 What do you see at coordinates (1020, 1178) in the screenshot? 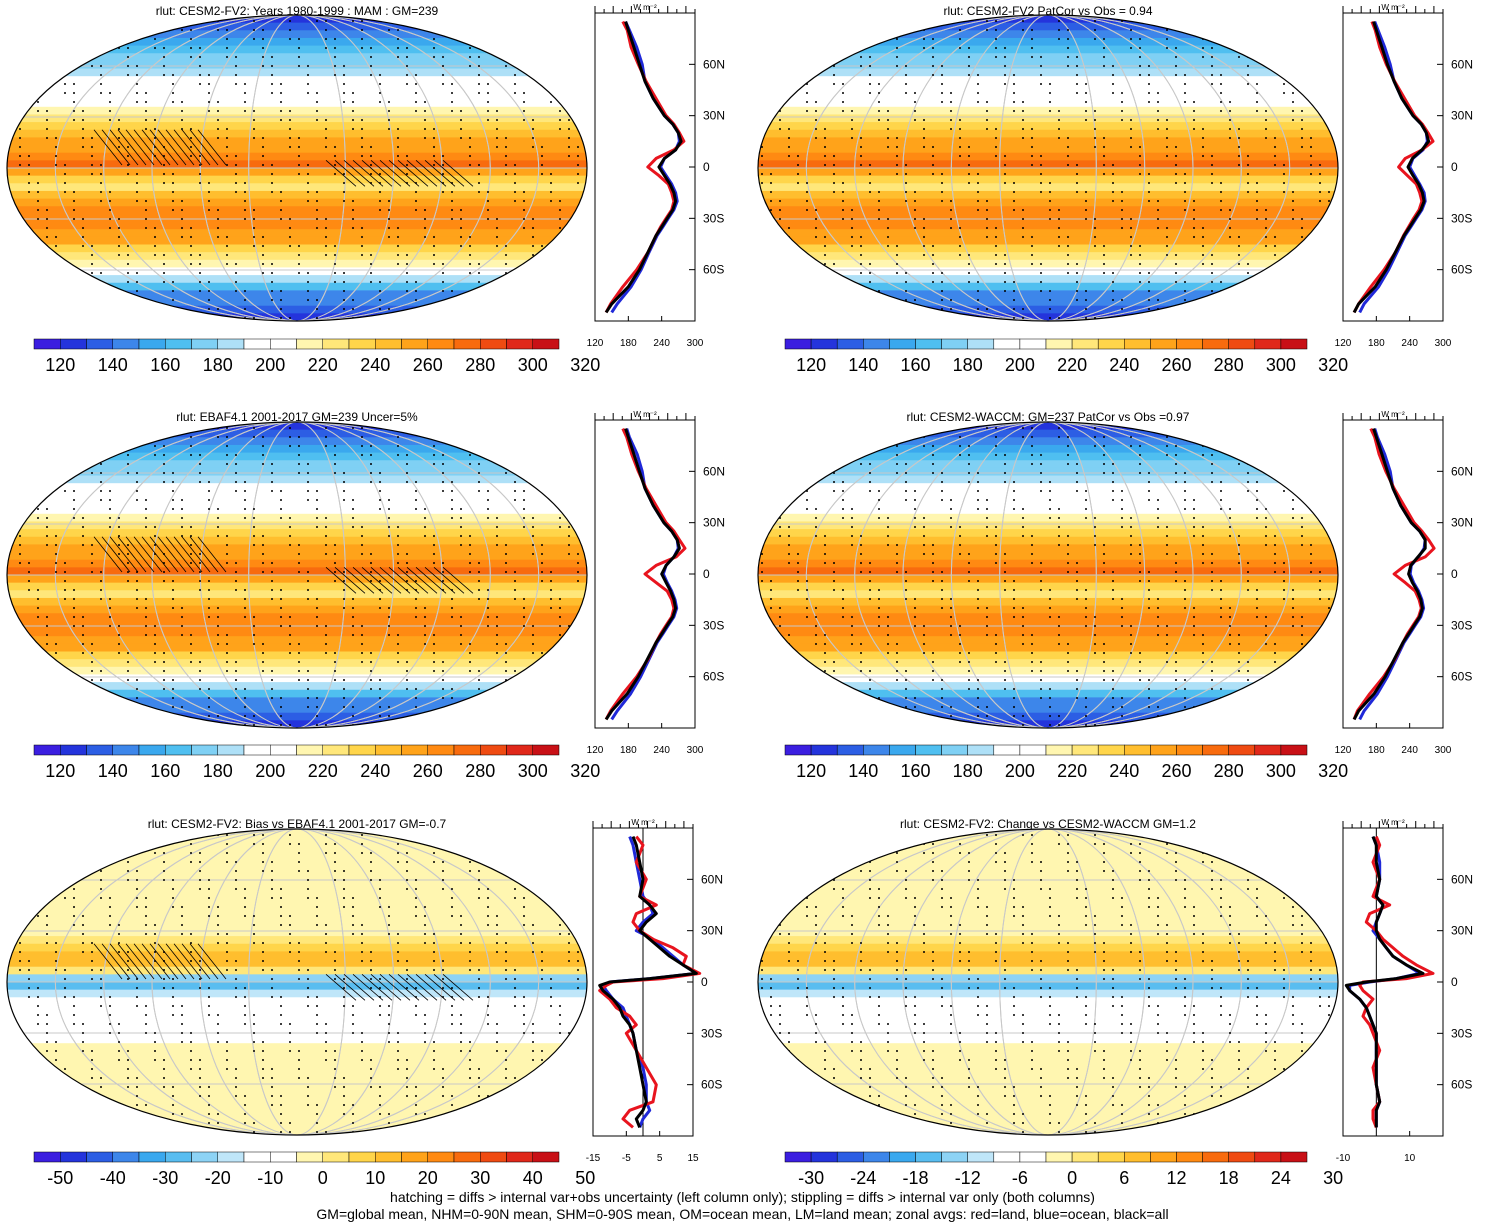
I see `colorbar-label: -6` at bounding box center [1020, 1178].